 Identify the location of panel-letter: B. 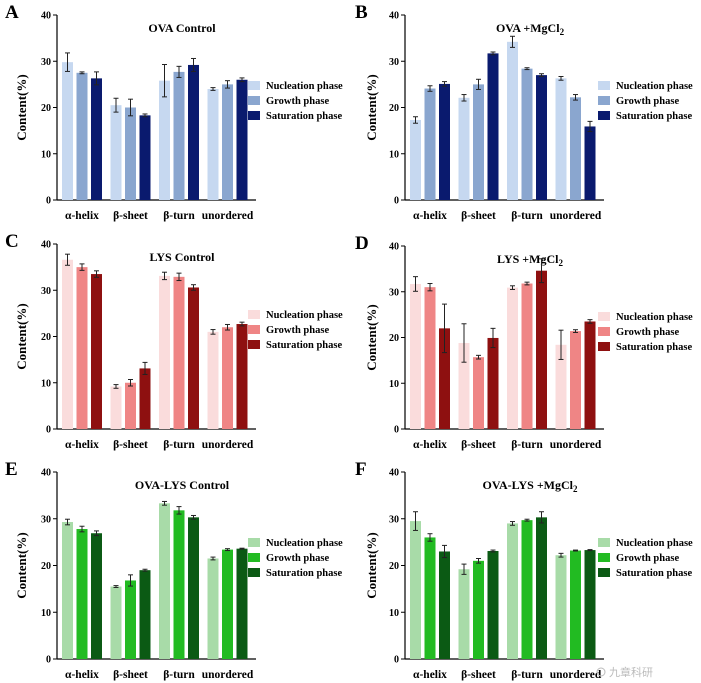
(361, 12).